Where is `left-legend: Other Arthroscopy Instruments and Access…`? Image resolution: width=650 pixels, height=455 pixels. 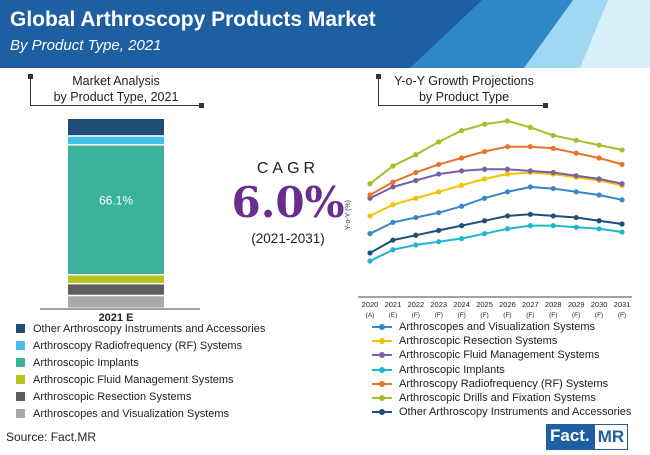
left-legend: Other Arthroscopy Instruments and Access… is located at coordinates (140, 371).